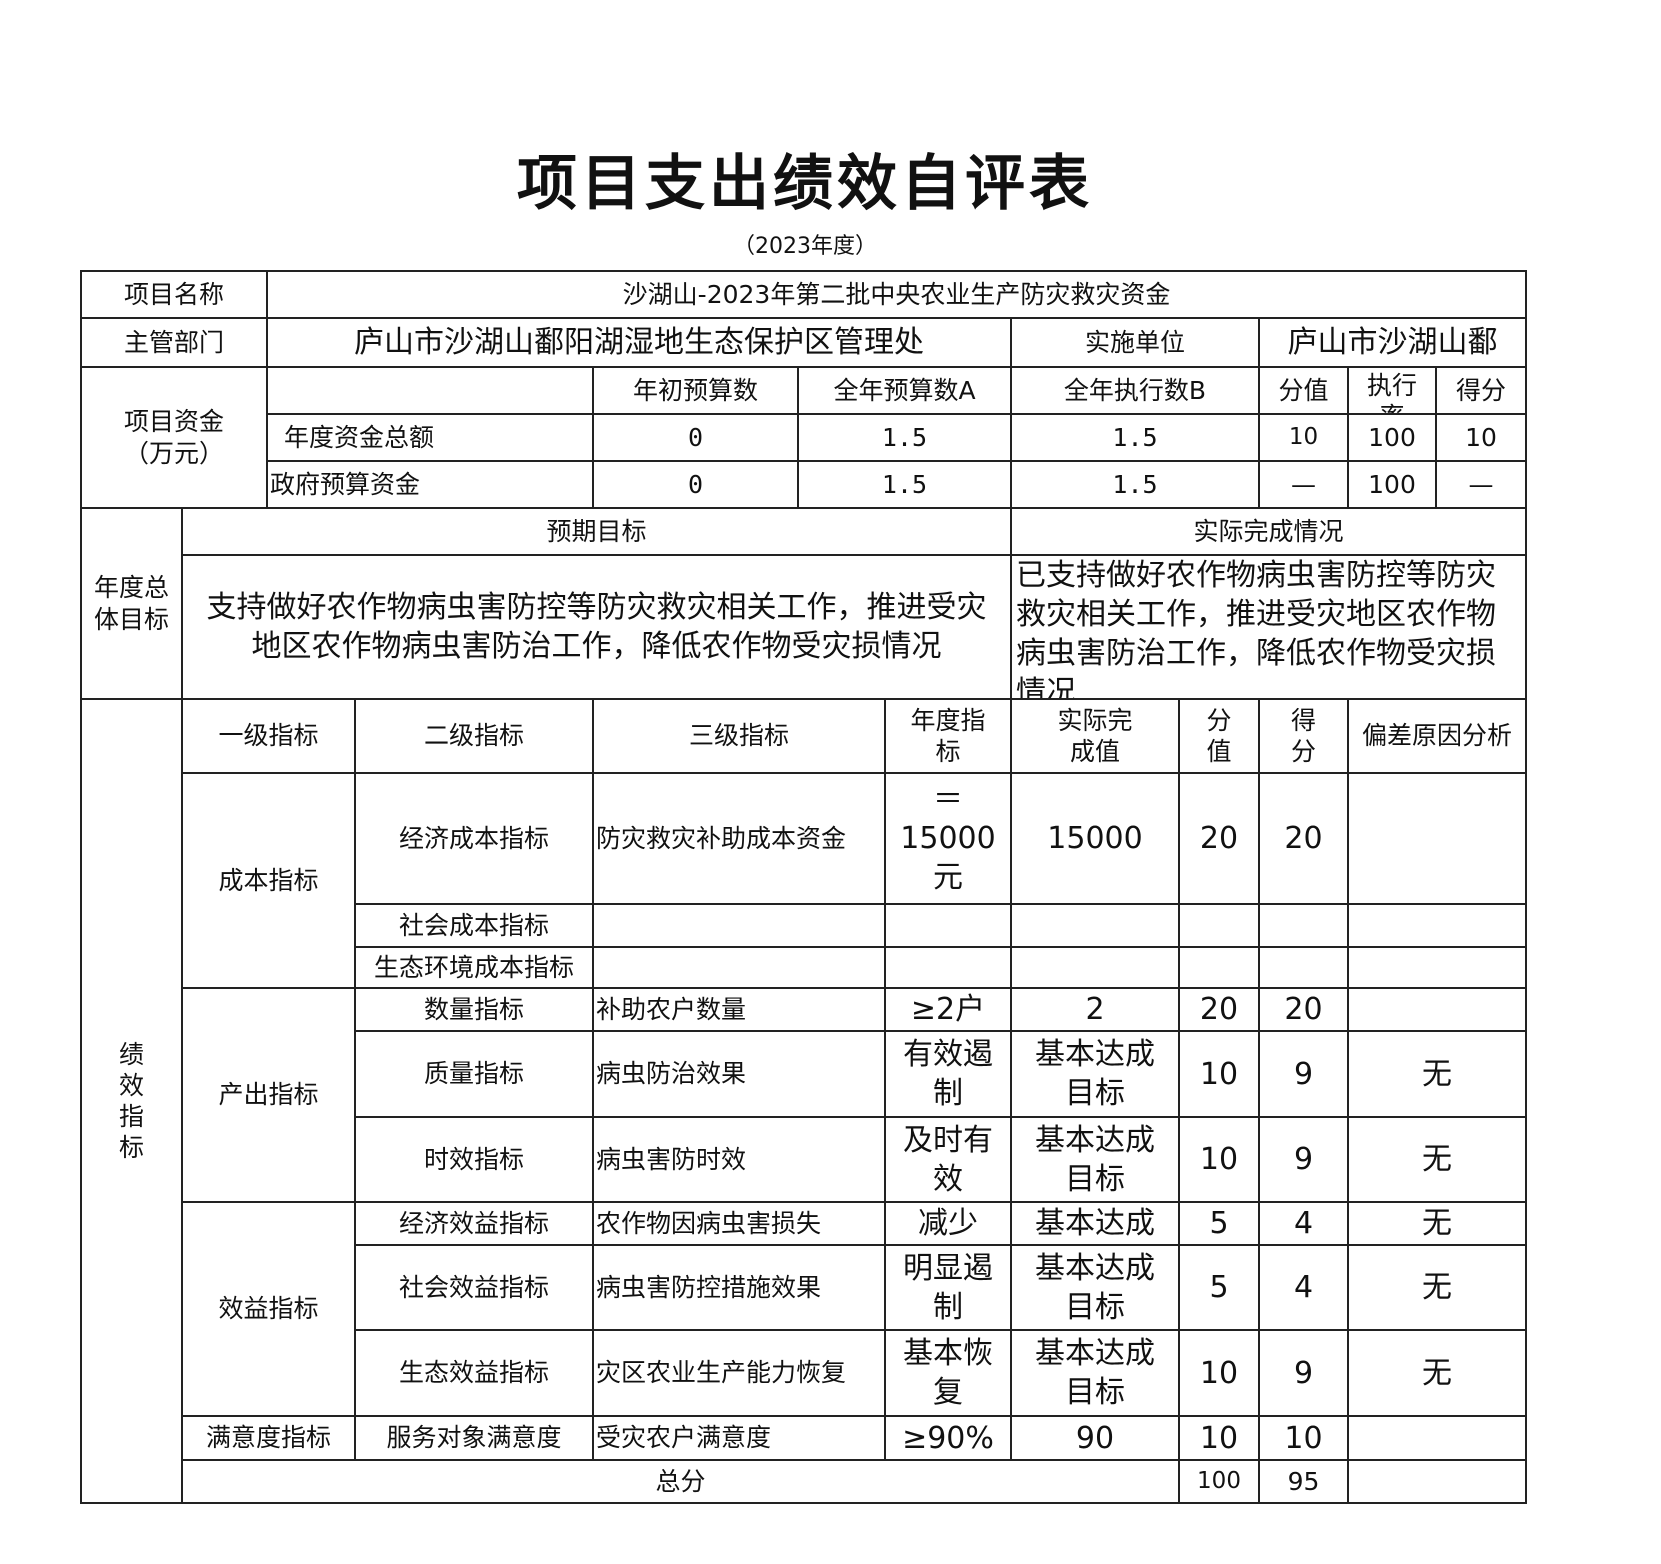 The height and width of the screenshot is (1564, 1661). What do you see at coordinates (1220, 1288) in the screenshot?
I see `perf-cell-score-value: 5` at bounding box center [1220, 1288].